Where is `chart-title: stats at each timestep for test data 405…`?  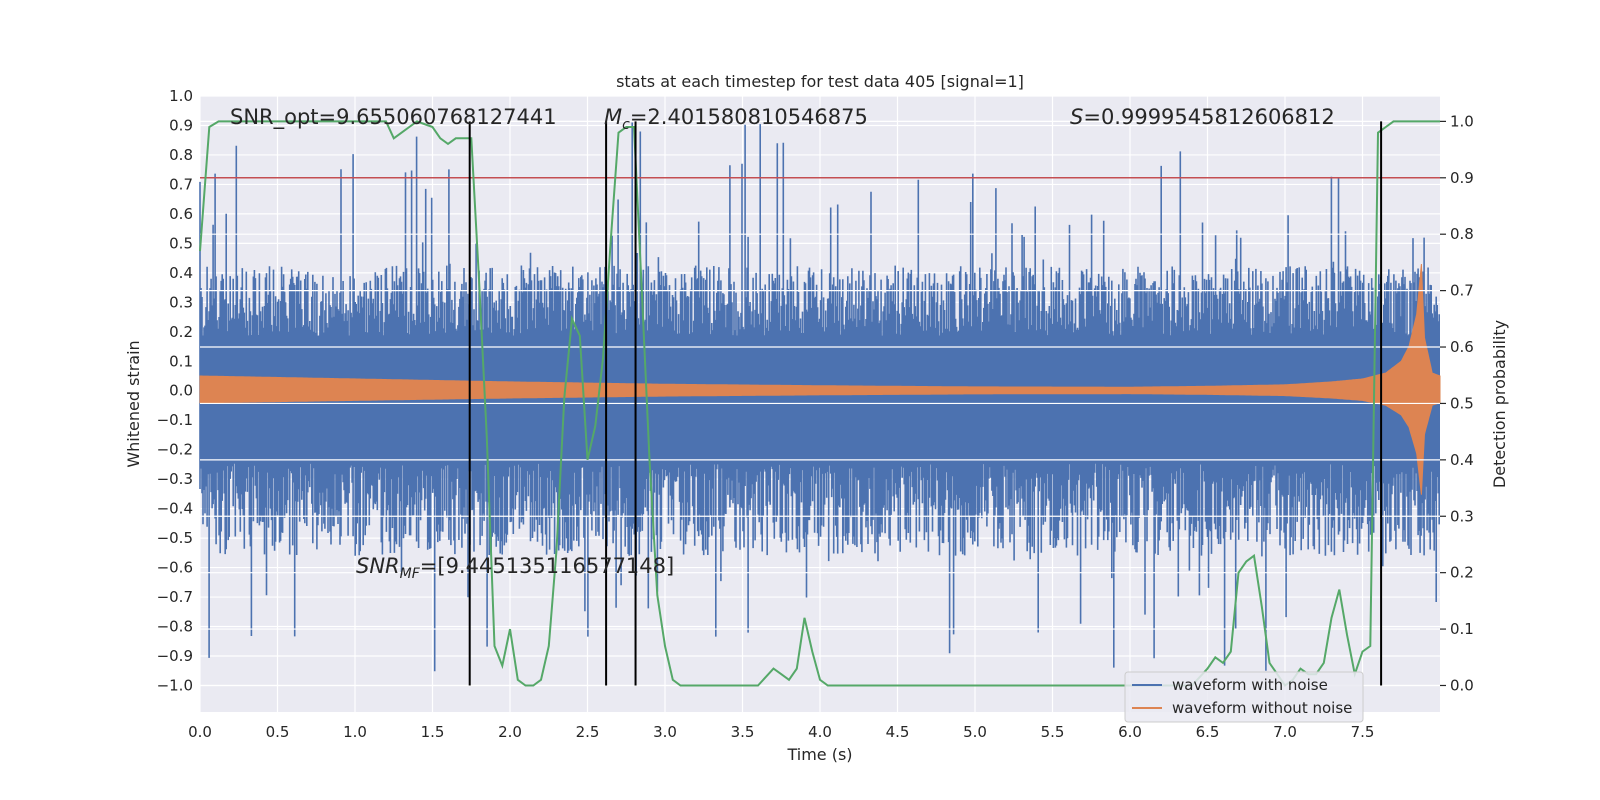 chart-title: stats at each timestep for test data 405… is located at coordinates (820, 81).